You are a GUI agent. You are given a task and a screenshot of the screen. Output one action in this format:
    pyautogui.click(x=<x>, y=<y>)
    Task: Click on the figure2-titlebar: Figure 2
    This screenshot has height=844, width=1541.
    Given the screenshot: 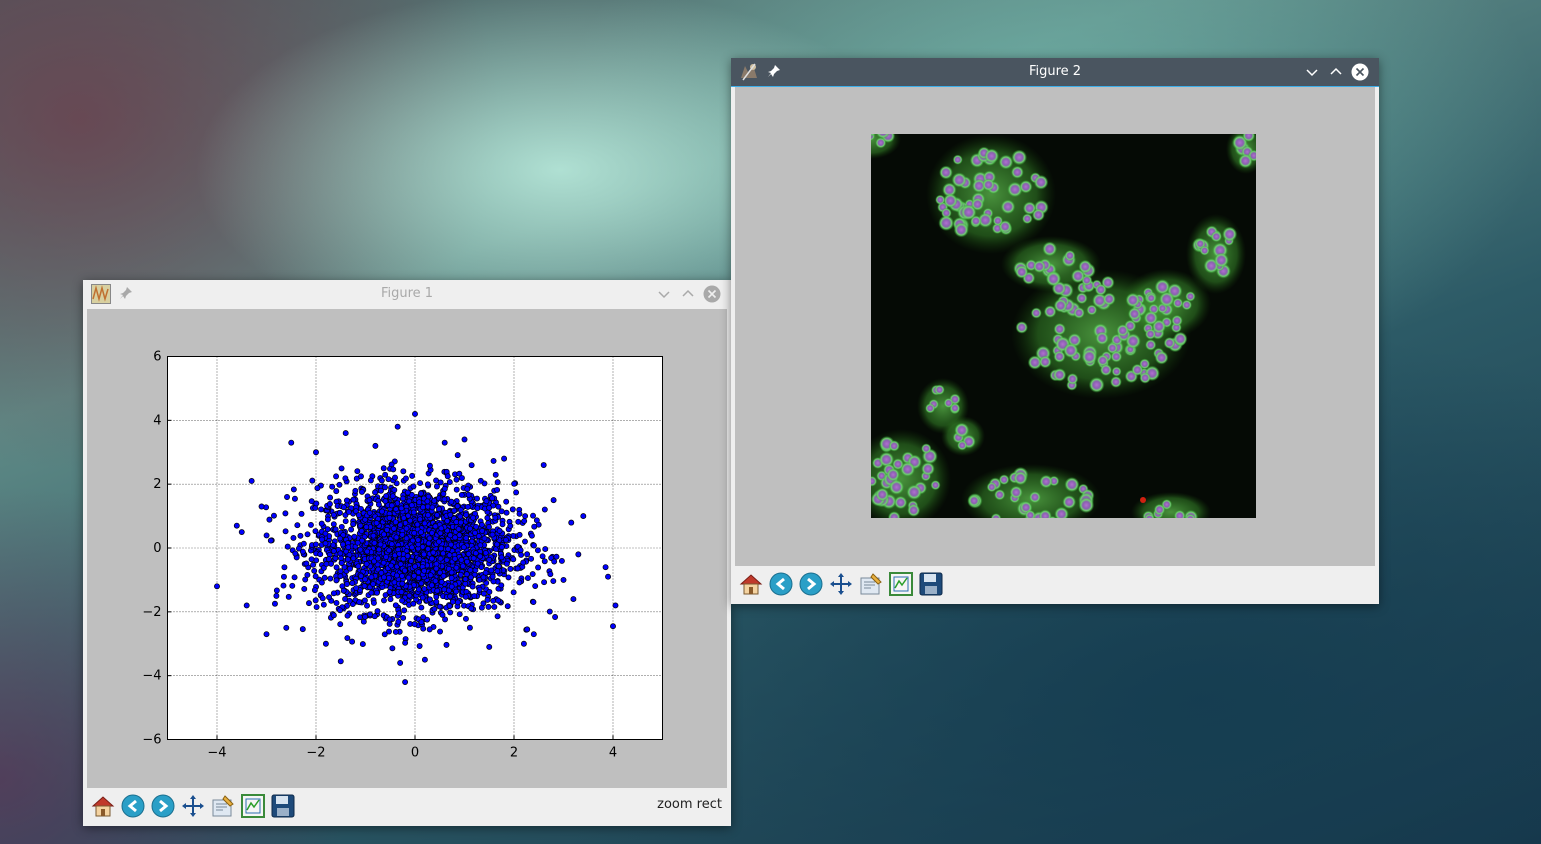 What is the action you would take?
    pyautogui.click(x=1055, y=72)
    